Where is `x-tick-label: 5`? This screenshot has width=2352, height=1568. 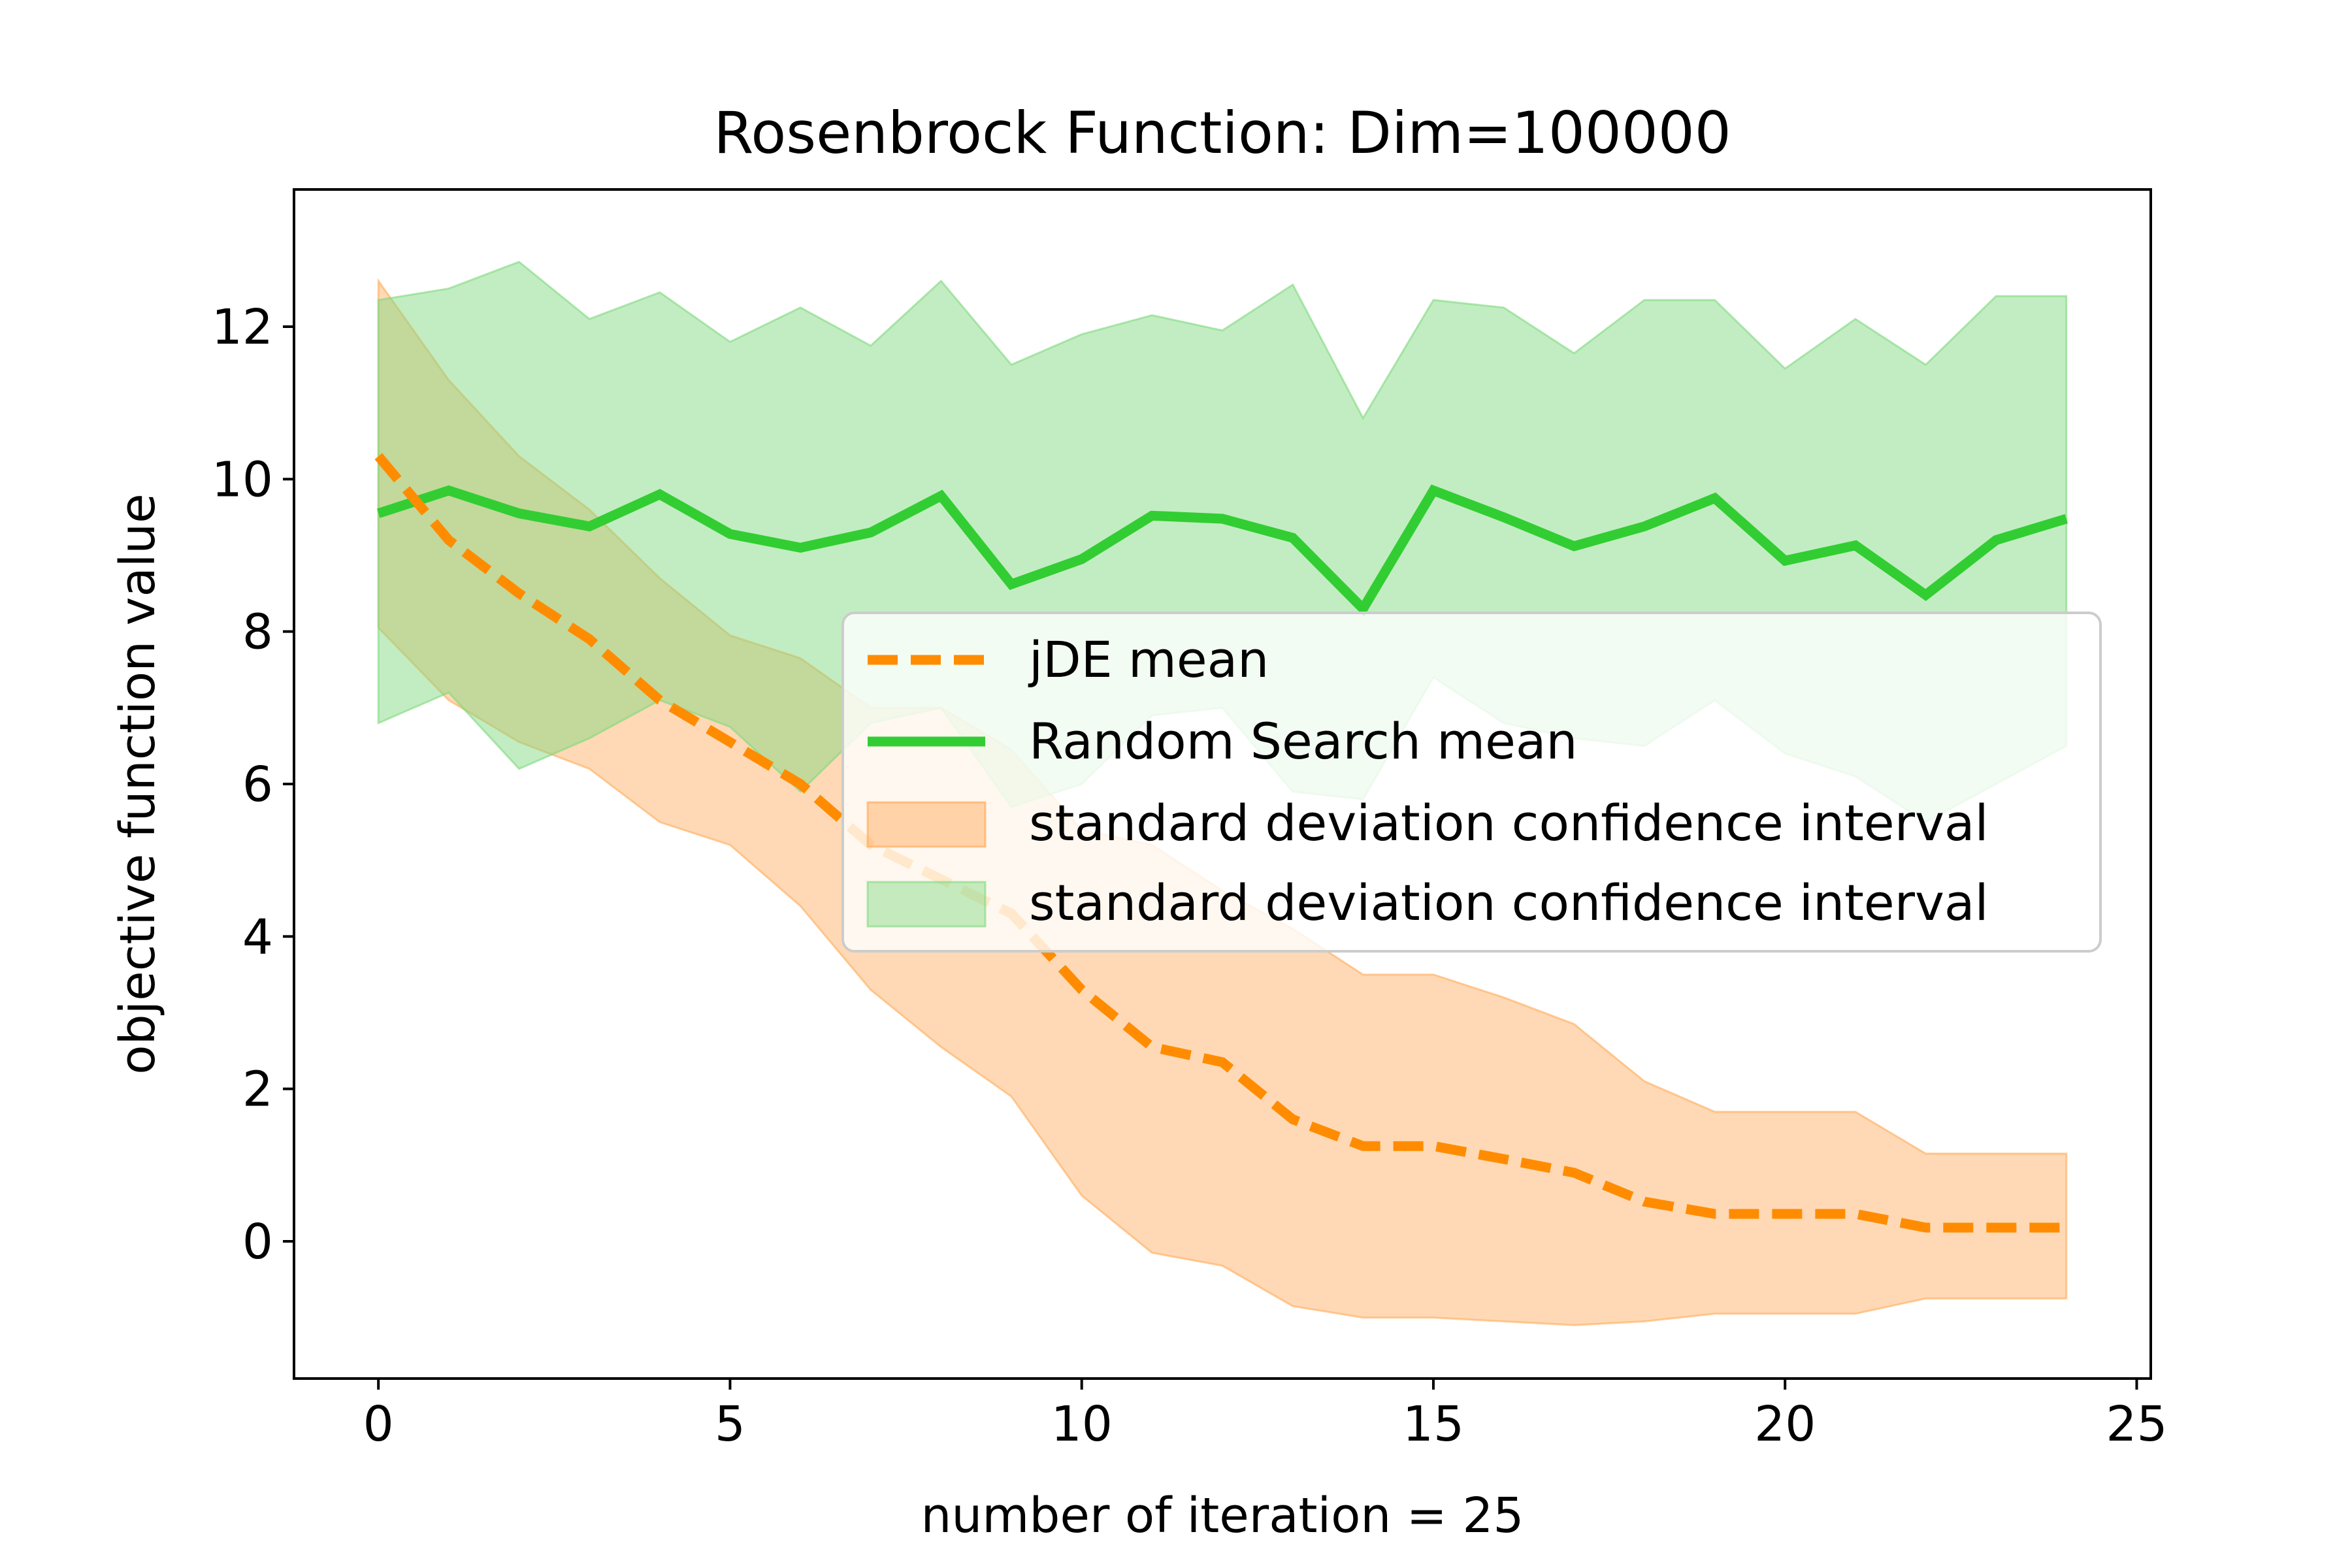
x-tick-label: 5 is located at coordinates (730, 1424).